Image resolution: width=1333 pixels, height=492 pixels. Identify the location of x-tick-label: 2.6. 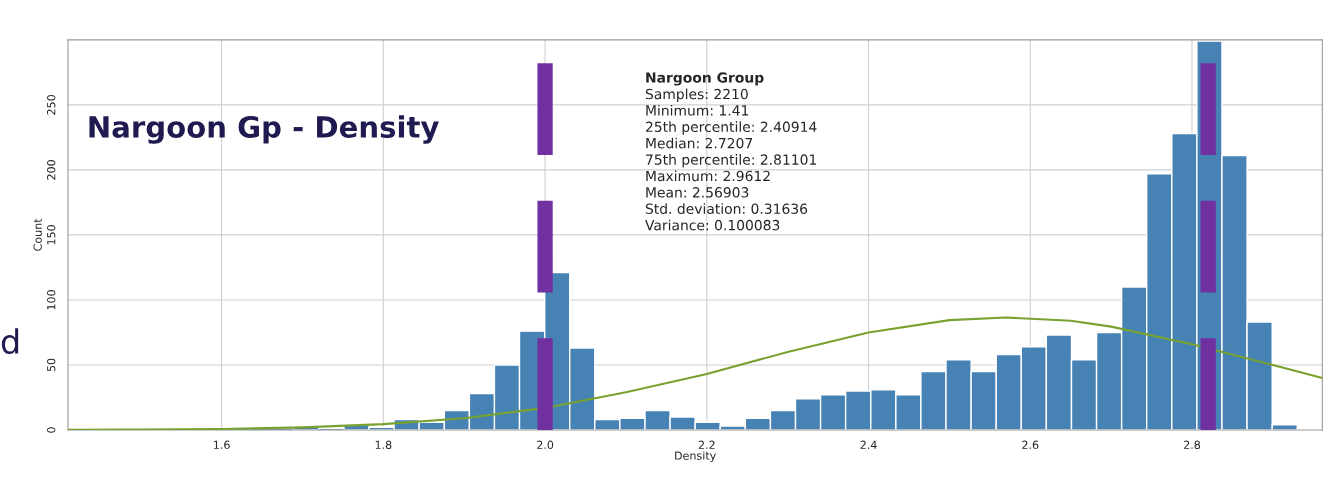
(1030, 445).